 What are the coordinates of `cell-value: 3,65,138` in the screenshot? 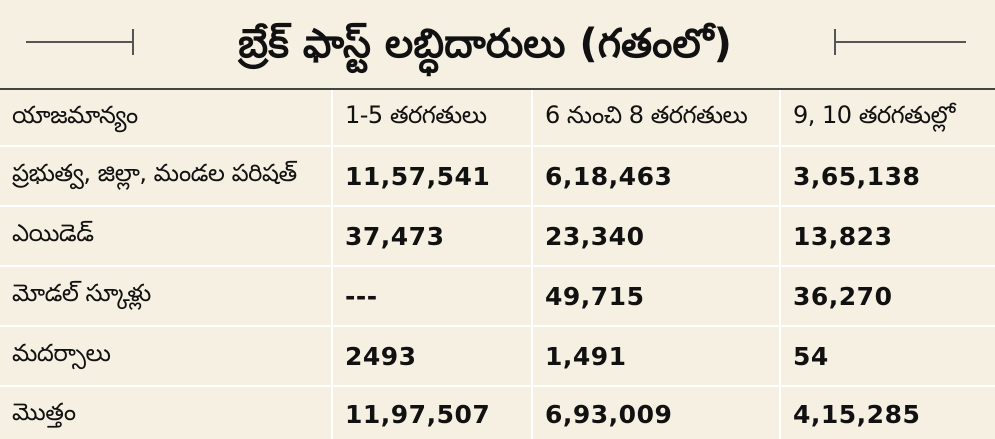 It's located at (887, 176).